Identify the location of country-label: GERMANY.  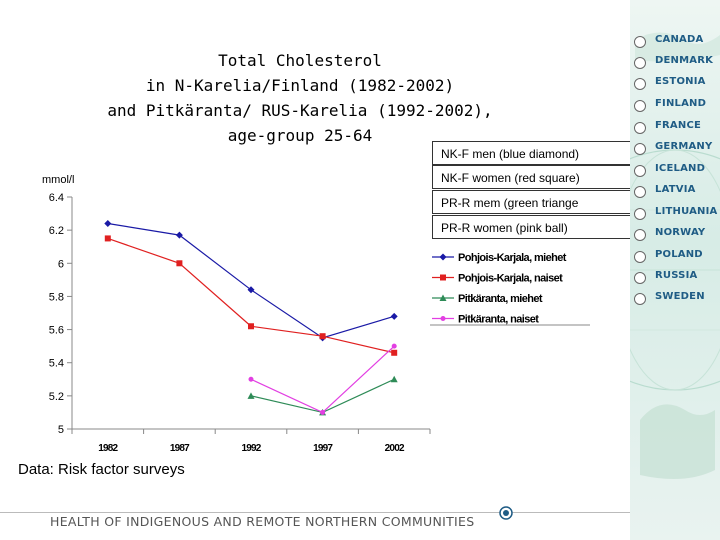
(684, 146).